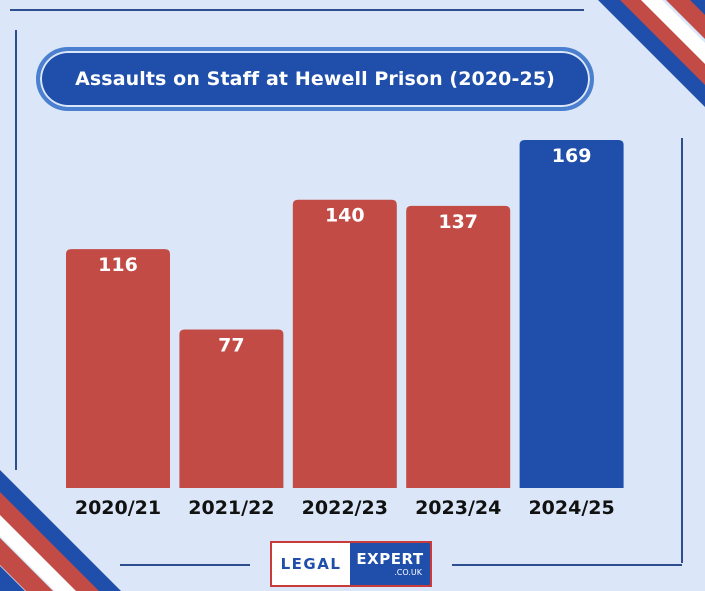 The image size is (705, 591). Describe the element at coordinates (231, 508) in the screenshot. I see `x-tick-label: 2021/22` at that location.